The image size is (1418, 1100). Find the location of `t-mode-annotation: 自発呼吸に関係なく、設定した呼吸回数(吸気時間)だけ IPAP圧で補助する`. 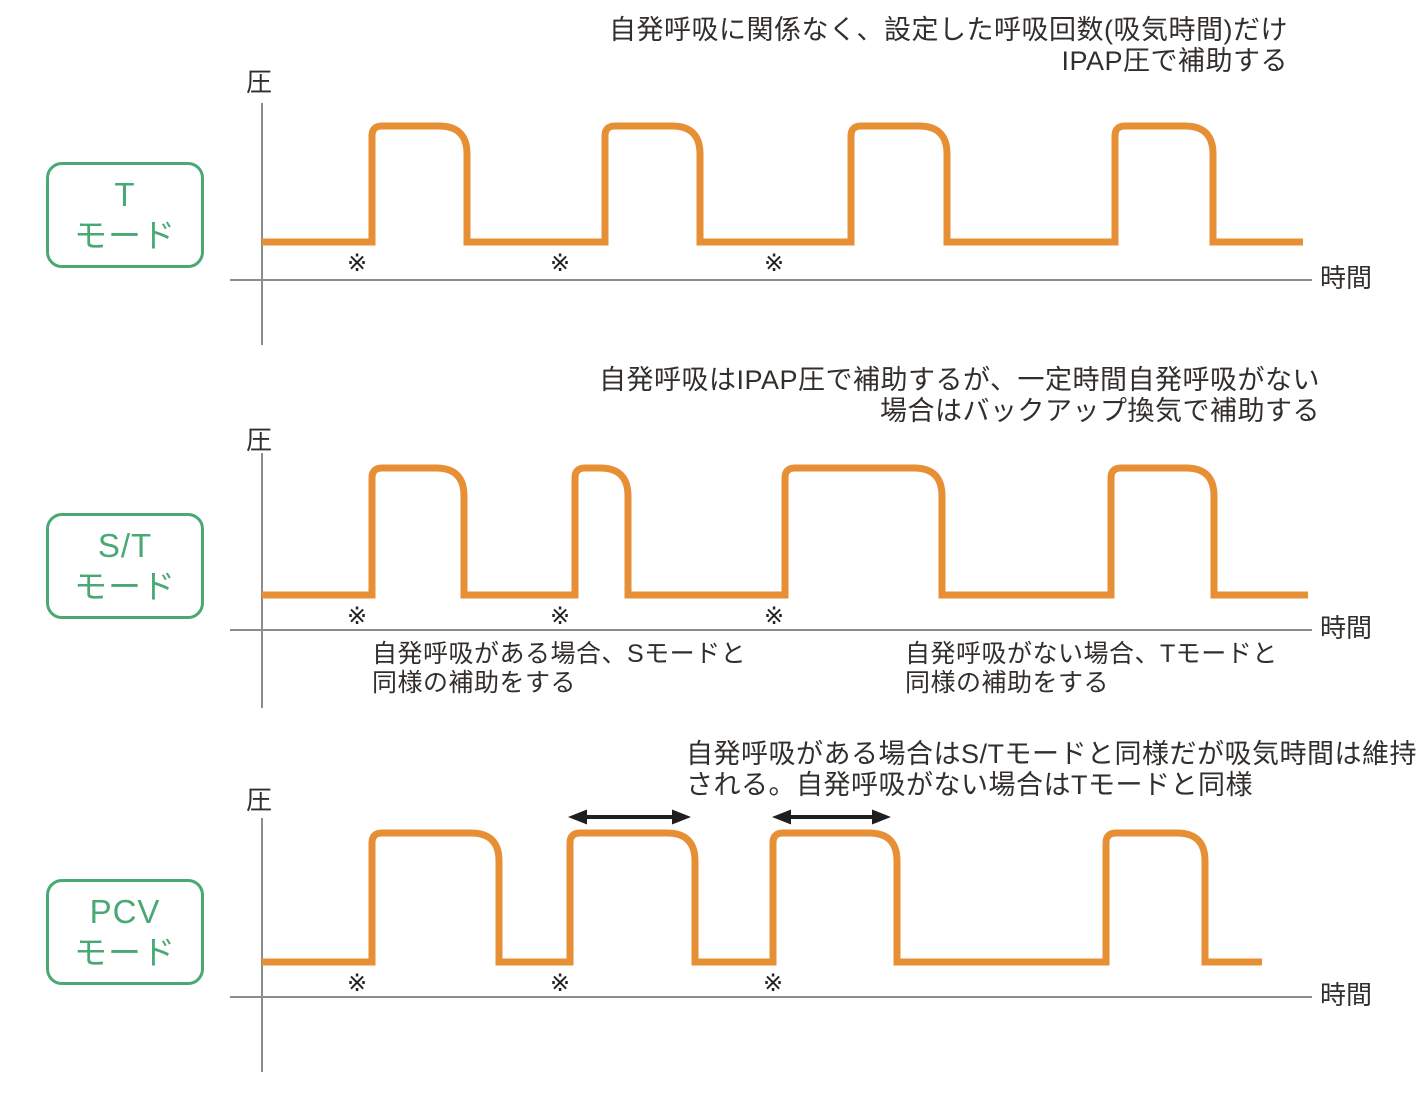

t-mode-annotation: 自発呼吸に関係なく、設定した呼吸回数(吸気時間)だけ IPAP圧で補助する is located at coordinates (894, 46).